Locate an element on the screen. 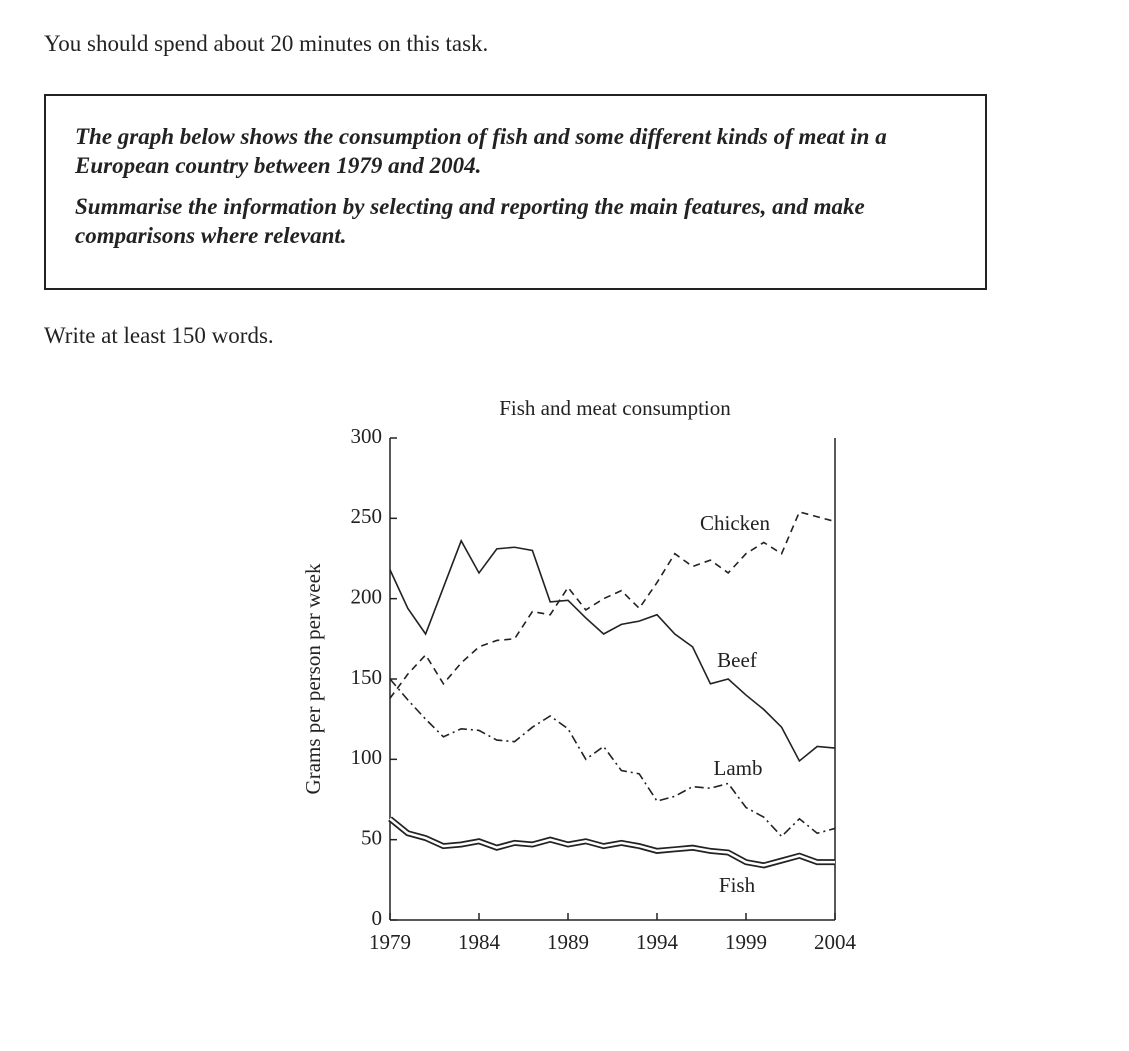  chart-title: Fish and meat consumption is located at coordinates (615, 408).